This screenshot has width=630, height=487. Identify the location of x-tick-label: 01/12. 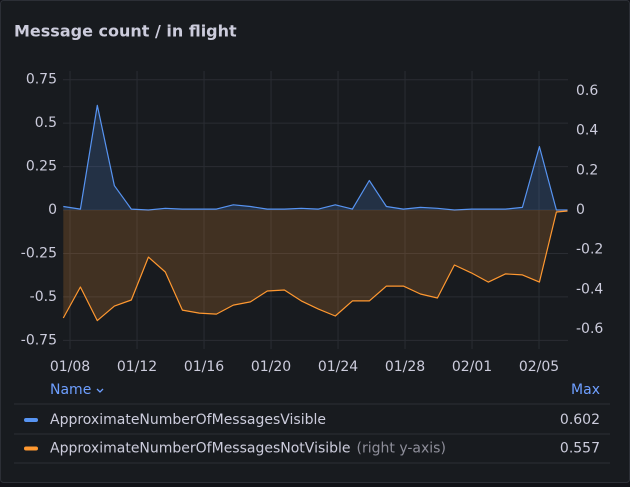
(137, 367).